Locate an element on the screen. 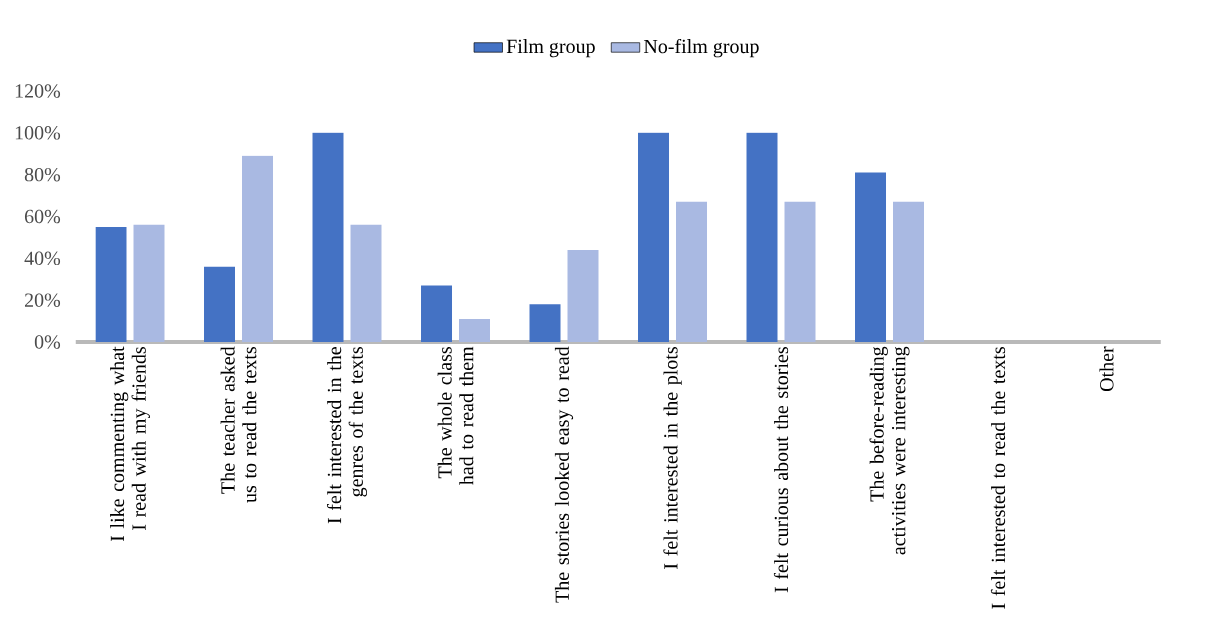  x-tick-label: I felt interested in the genres of the texts is located at coordinates (347, 435).